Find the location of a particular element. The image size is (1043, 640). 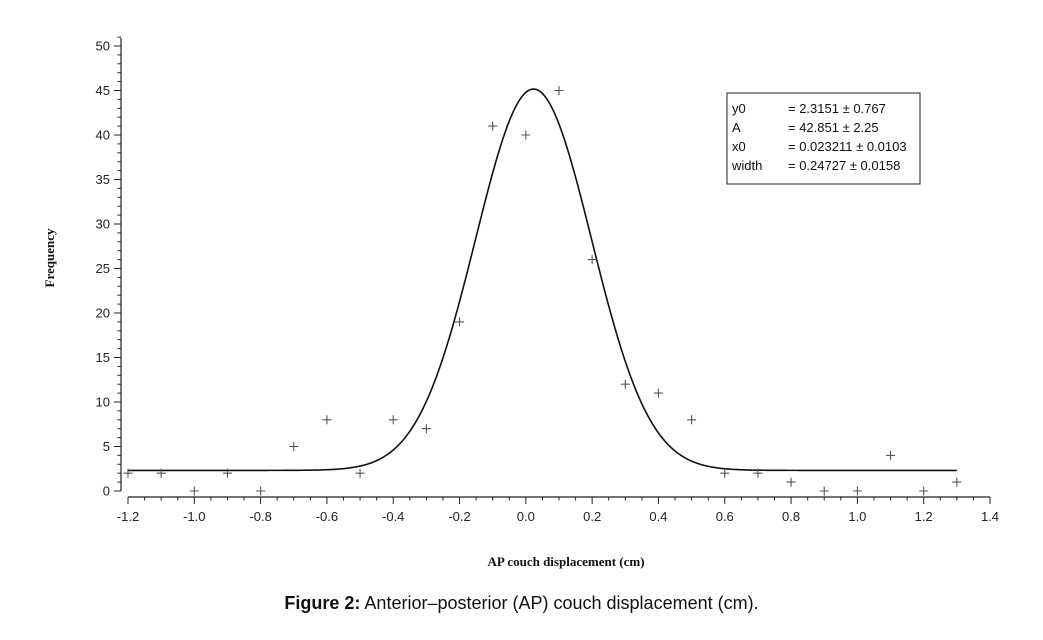

legend-param-name: width is located at coordinates (746, 165).